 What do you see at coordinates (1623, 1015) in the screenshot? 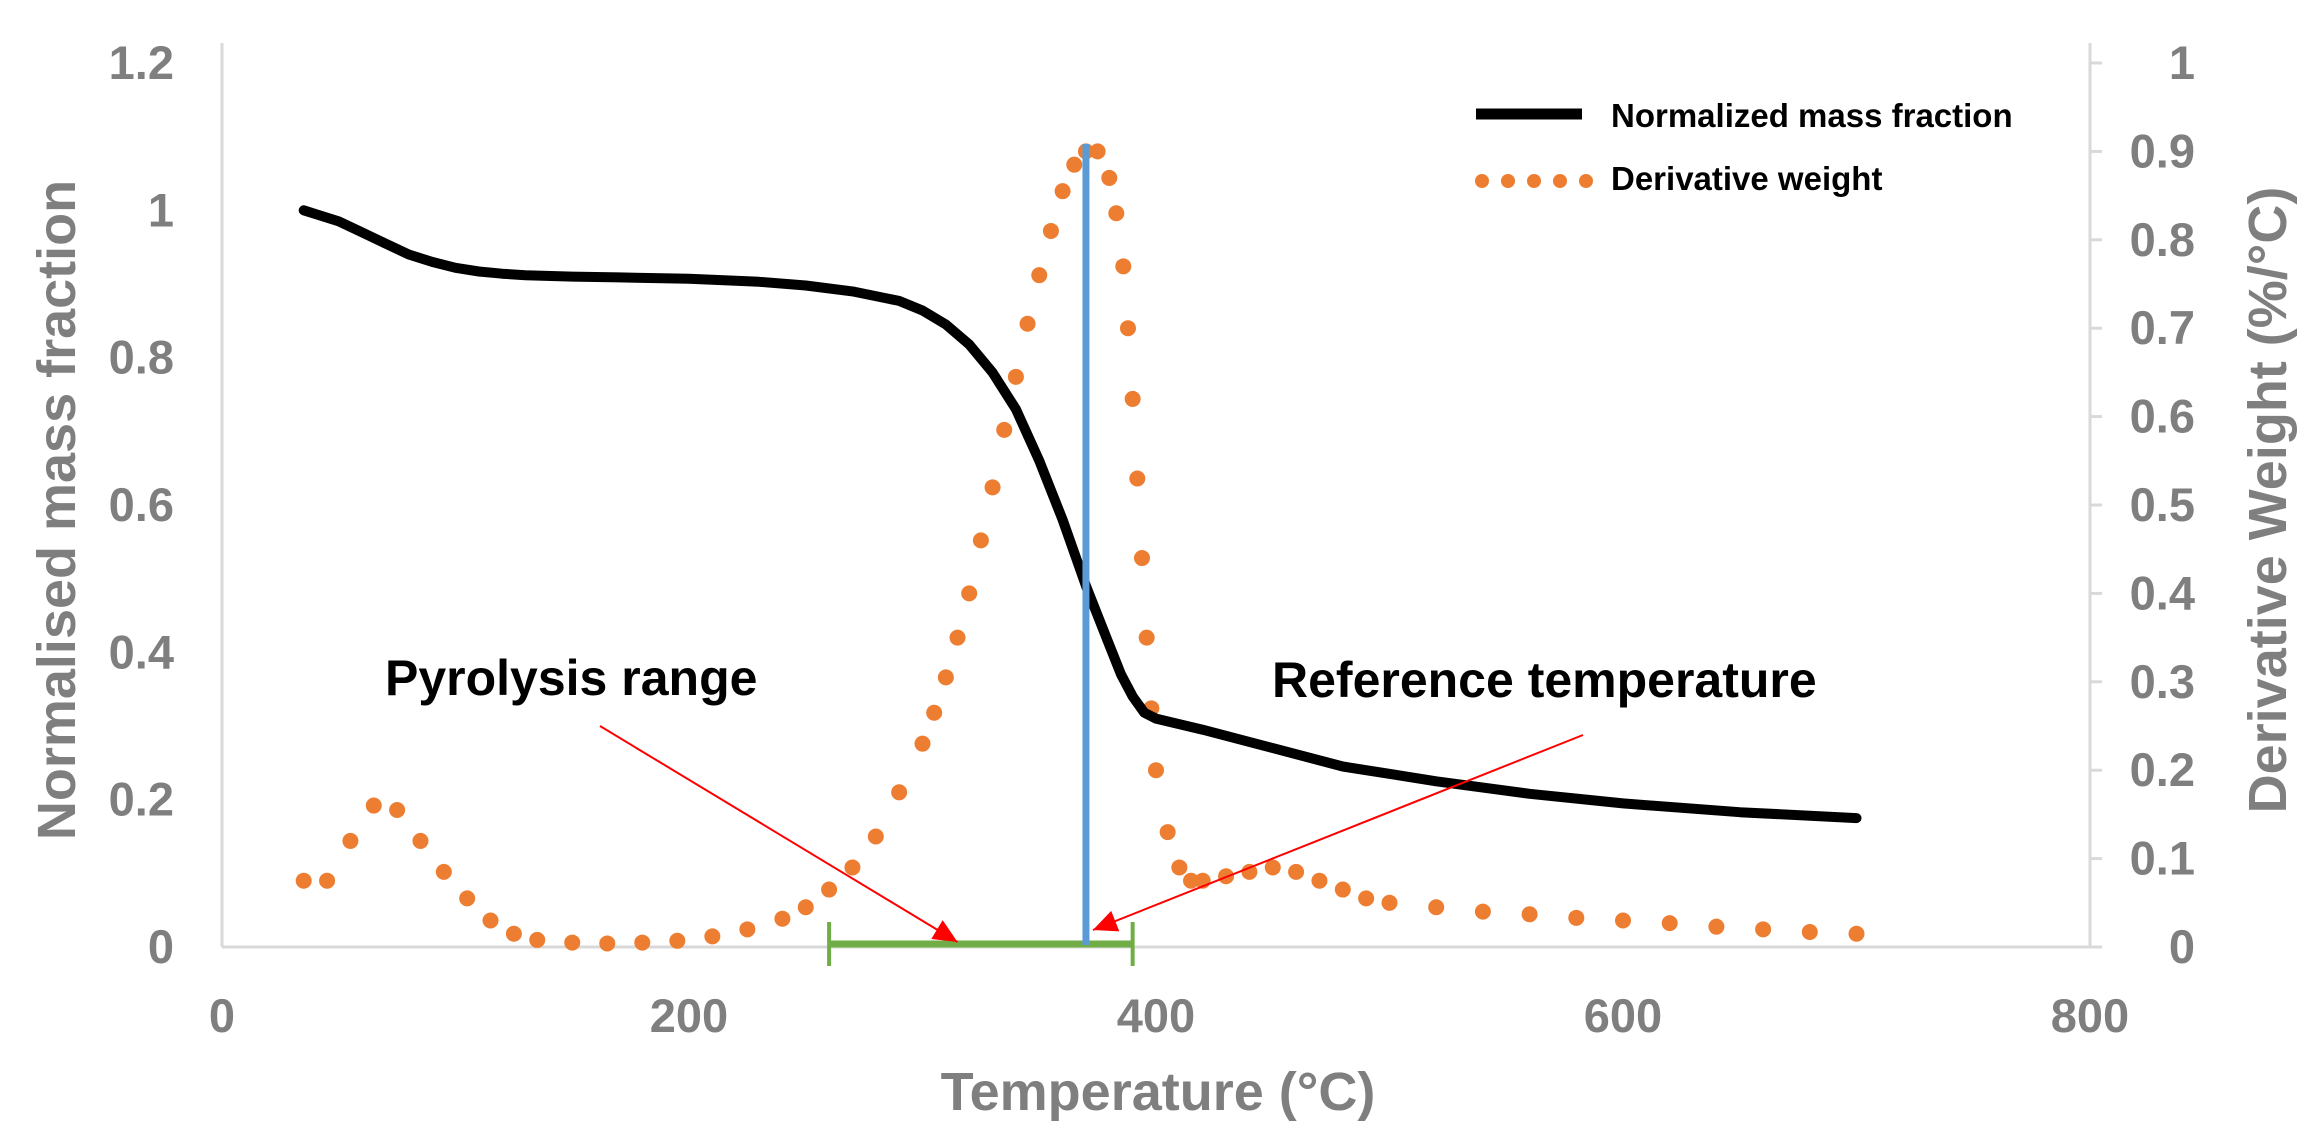
I see `x-tick-label: 600` at bounding box center [1623, 1015].